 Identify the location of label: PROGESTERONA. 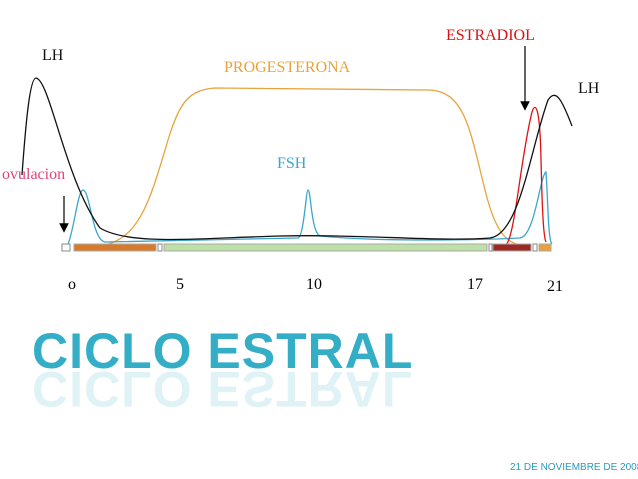
(287, 67).